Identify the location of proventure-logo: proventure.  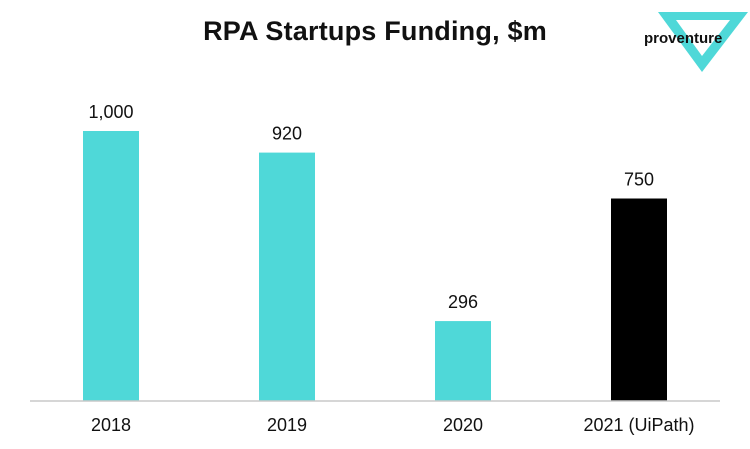
(695, 42).